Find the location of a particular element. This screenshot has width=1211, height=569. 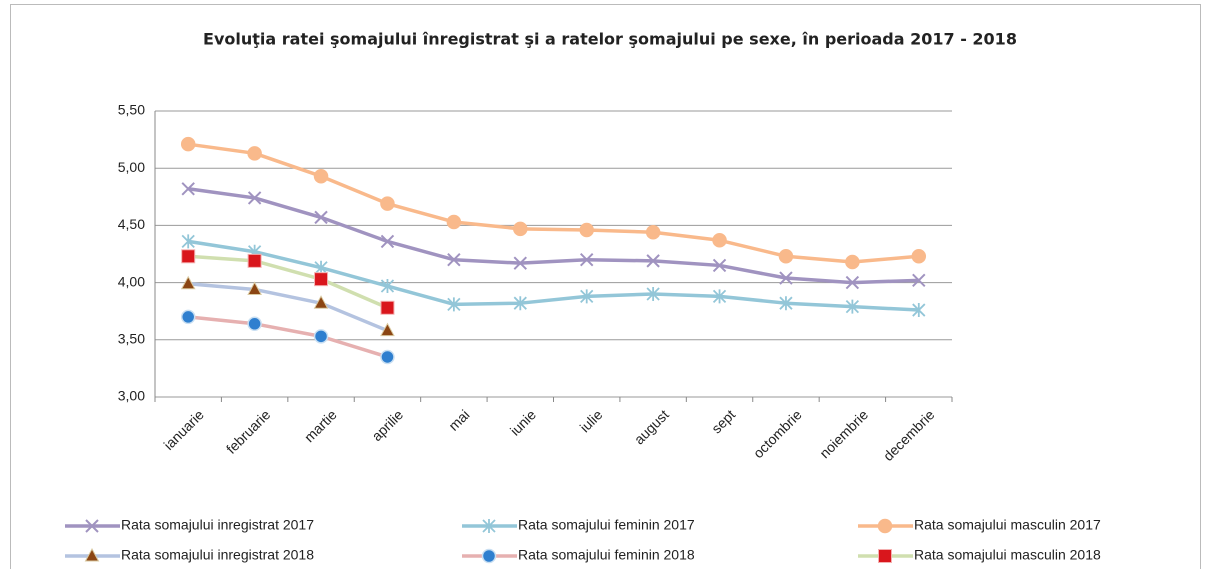

x-tick-label: august is located at coordinates (651, 426).